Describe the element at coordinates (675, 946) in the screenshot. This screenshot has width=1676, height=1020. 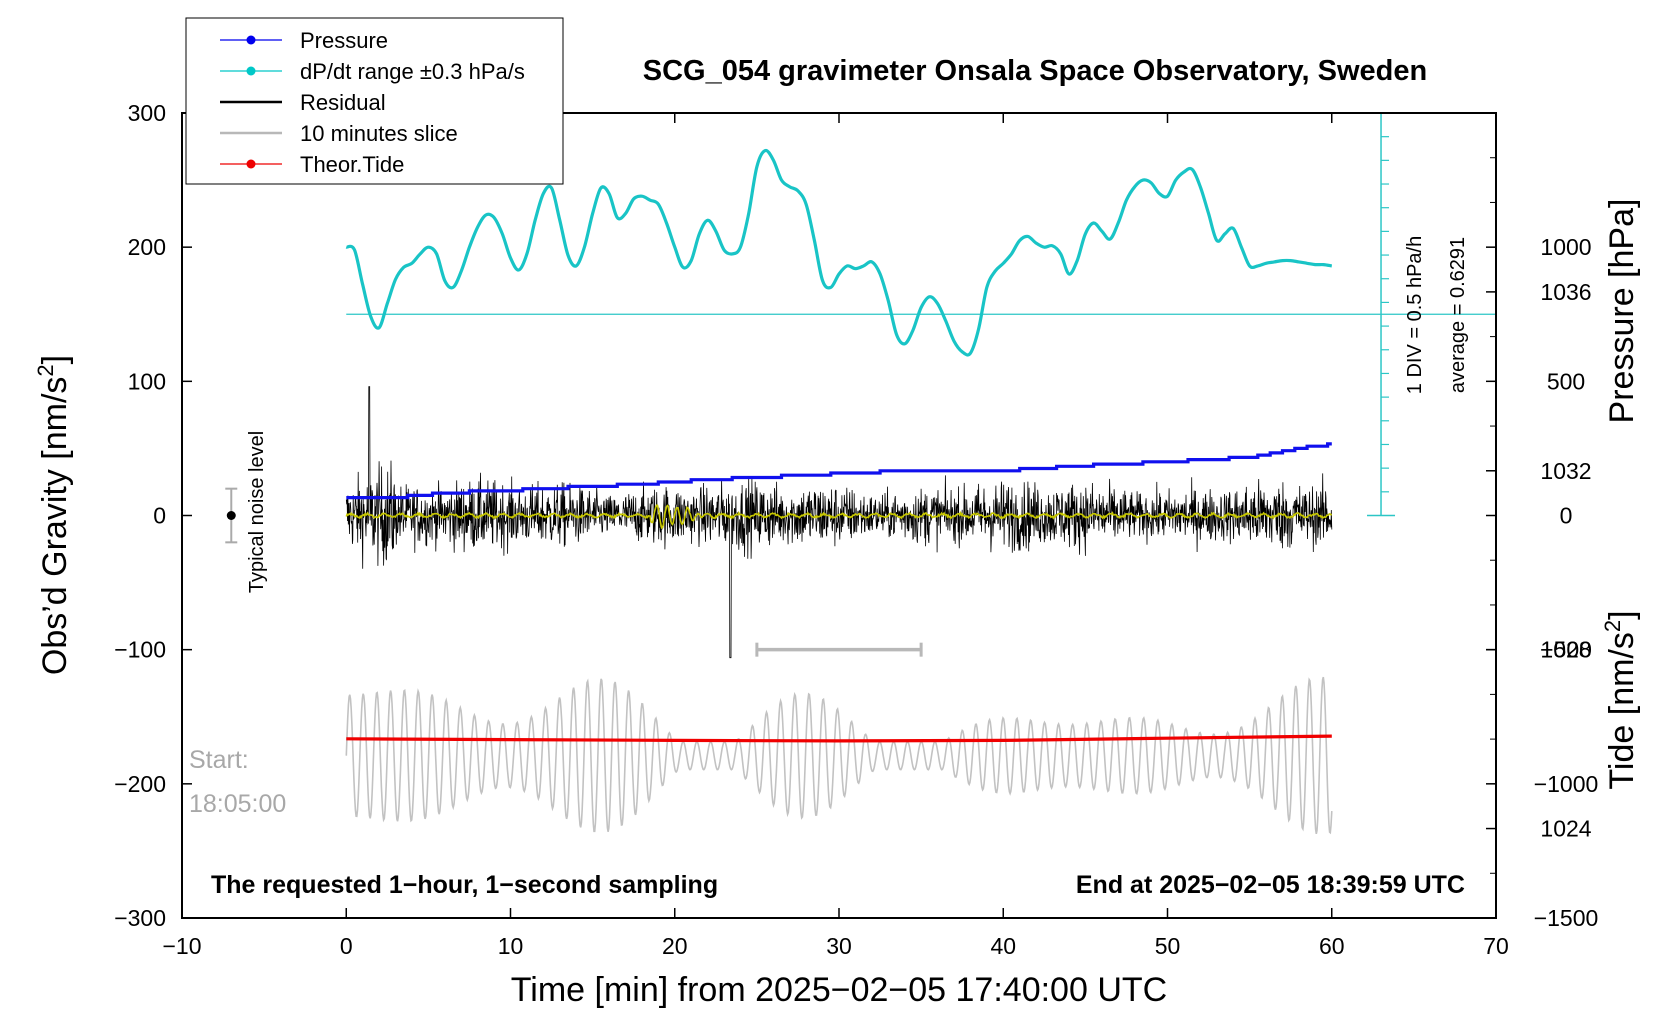
I see `x-tick-label: 20` at that location.